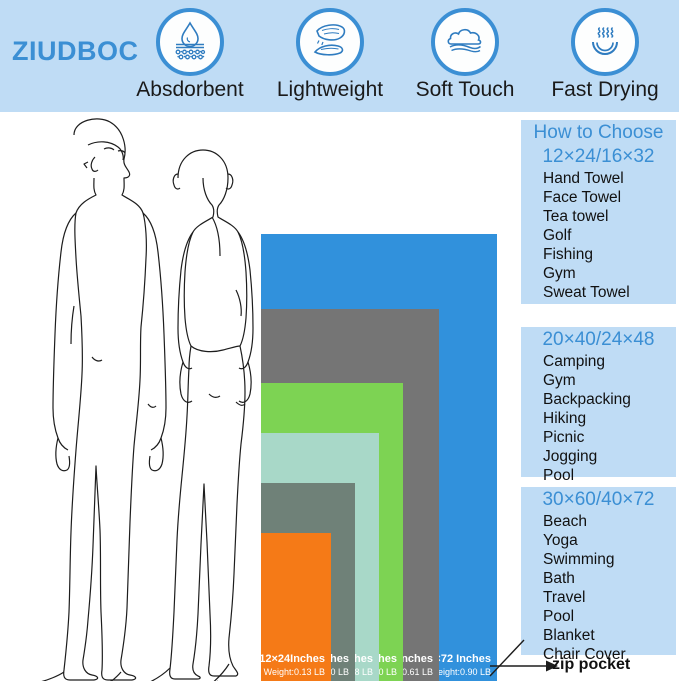  I want to click on zip-pocket-arrow-icon, so click(523, 658).